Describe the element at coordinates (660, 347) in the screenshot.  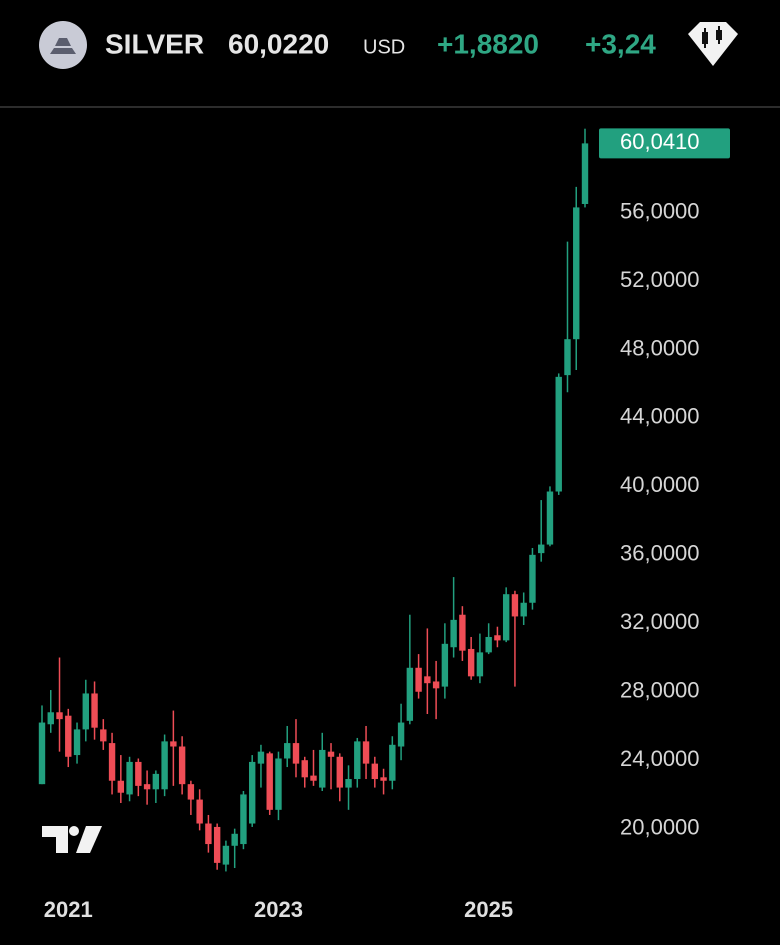
I see `y-tick-label: 48,0000` at that location.